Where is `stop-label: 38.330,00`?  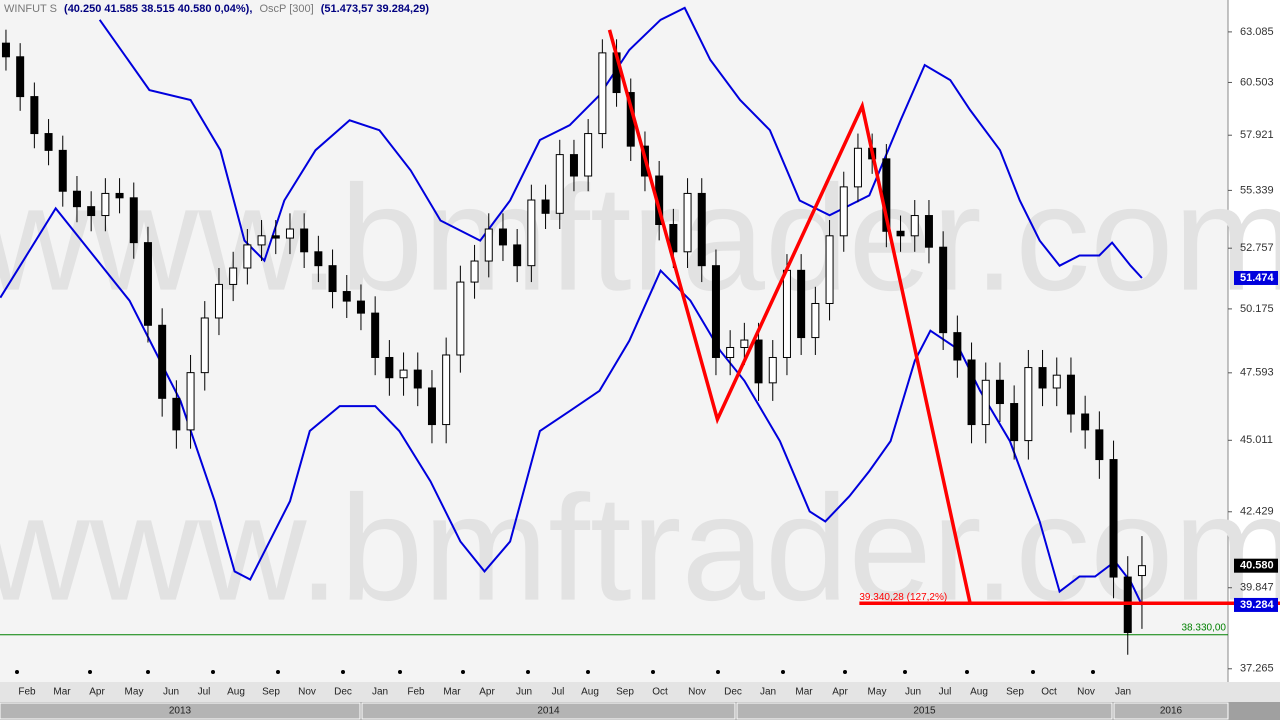
stop-label: 38.330,00 is located at coordinates (1204, 627).